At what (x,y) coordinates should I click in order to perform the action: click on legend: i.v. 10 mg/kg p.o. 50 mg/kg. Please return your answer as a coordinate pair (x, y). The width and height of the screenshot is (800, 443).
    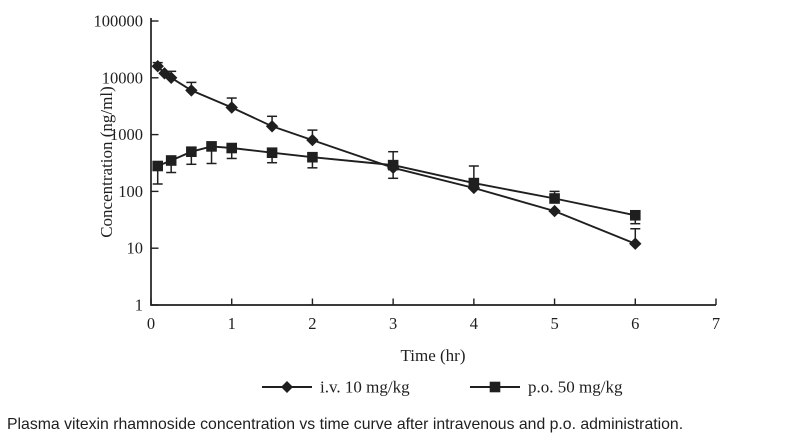
    Looking at the image, I should click on (442, 387).